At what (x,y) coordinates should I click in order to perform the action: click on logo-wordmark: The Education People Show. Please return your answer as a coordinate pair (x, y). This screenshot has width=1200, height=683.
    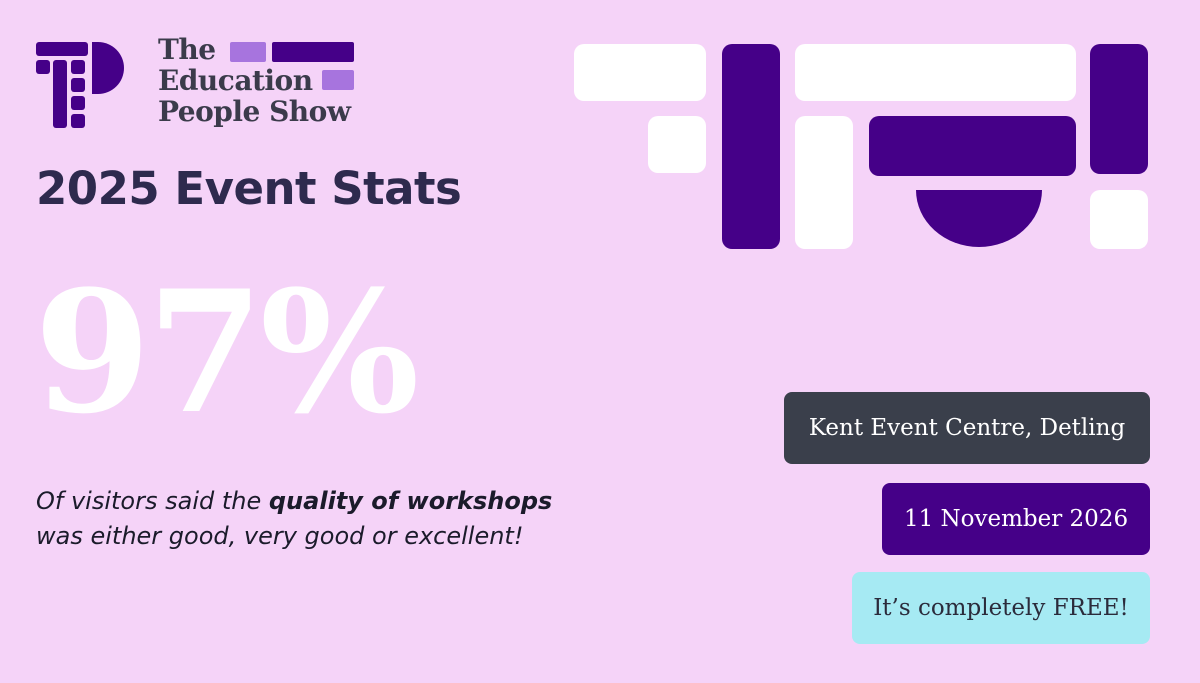
    Looking at the image, I should click on (254, 80).